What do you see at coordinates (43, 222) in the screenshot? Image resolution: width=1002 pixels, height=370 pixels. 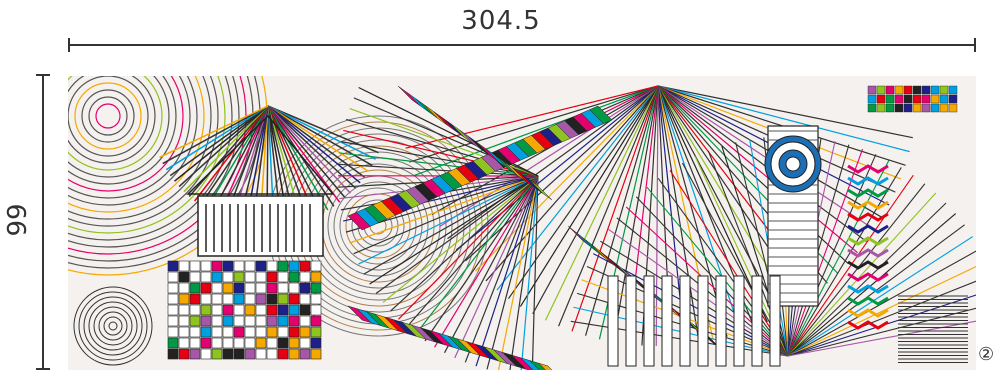 I see `height-dimension-line` at bounding box center [43, 222].